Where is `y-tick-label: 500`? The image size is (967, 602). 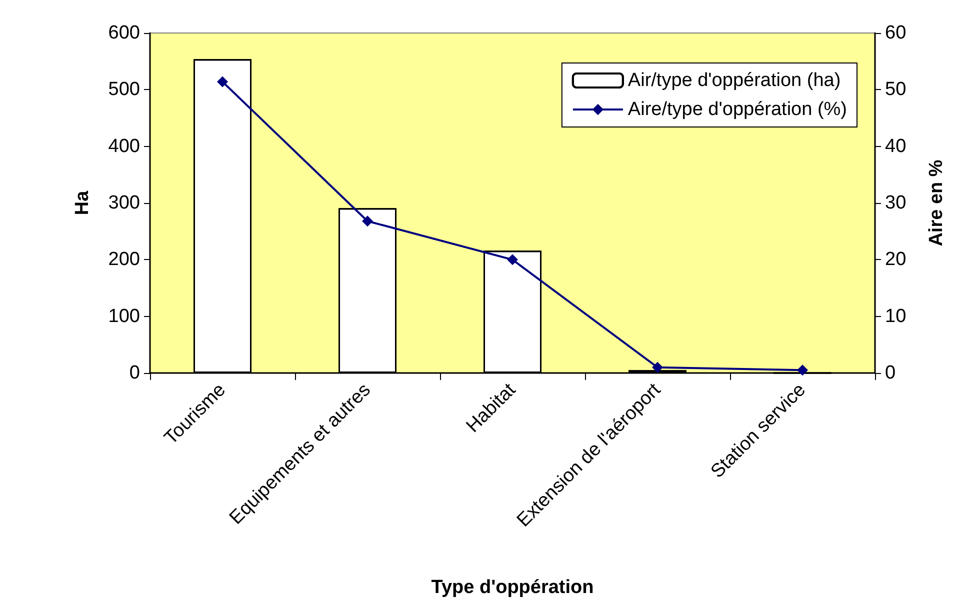
y-tick-label: 500 is located at coordinates (124, 89).